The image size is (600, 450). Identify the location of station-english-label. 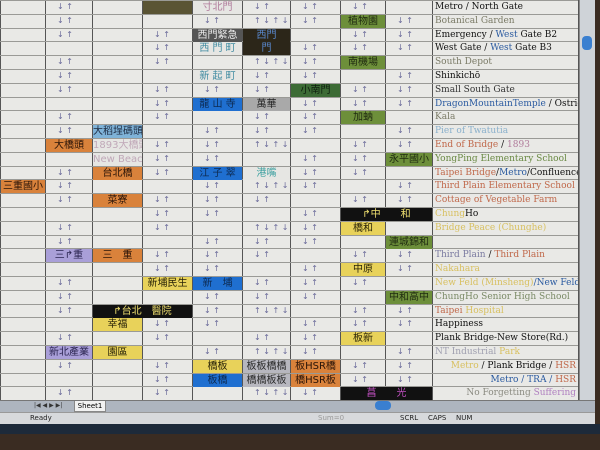
(505, 242).